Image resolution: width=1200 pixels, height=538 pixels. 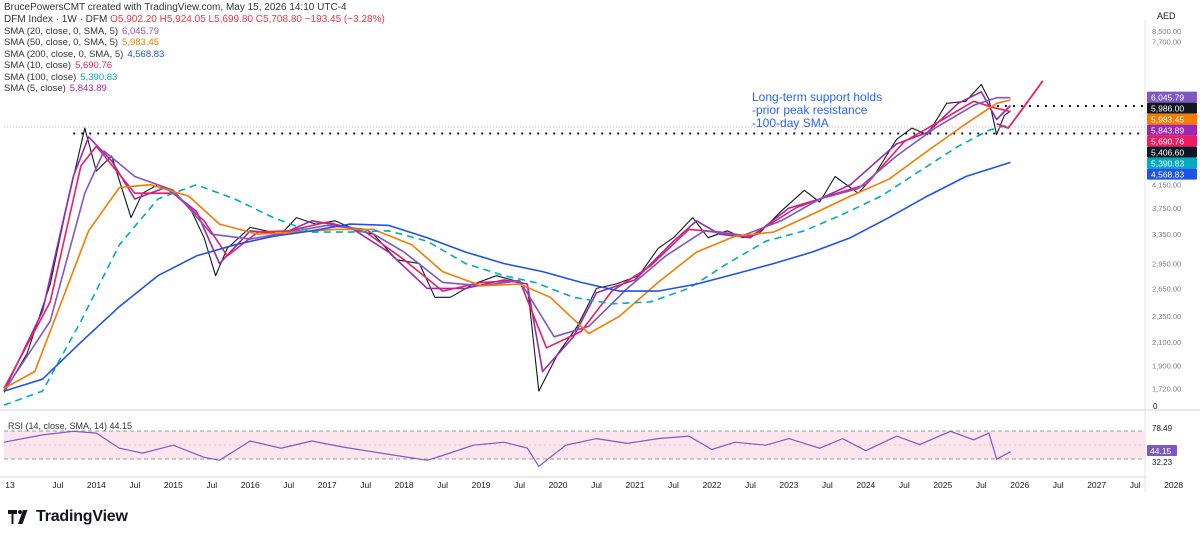 I want to click on price-tick-label: 3,750.00, so click(x=1166, y=208).